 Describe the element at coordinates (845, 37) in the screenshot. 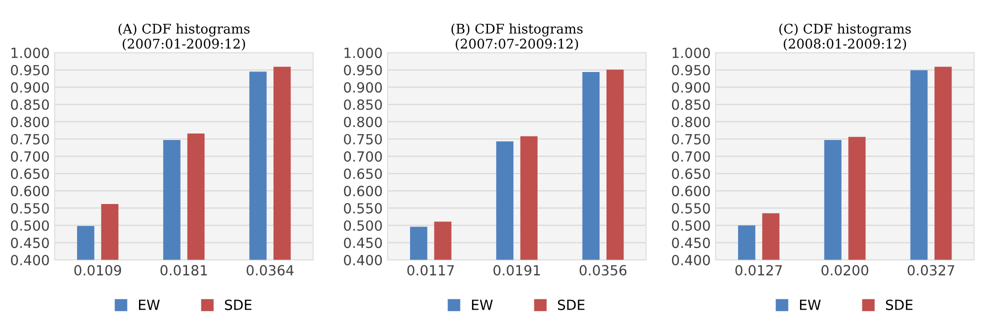

I see `chart-title: (C) CDF histograms (2008:01-2009:12)` at that location.